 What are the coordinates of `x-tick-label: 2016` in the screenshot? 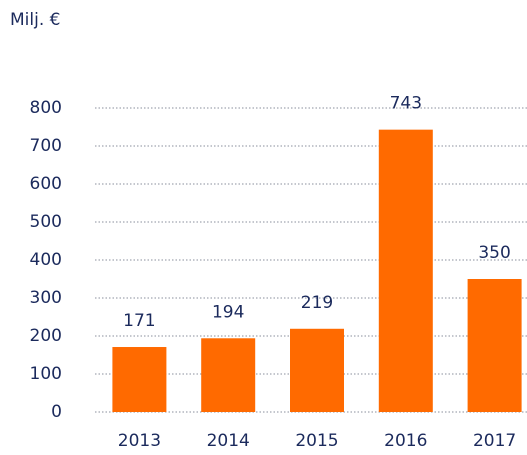 It's located at (405, 441).